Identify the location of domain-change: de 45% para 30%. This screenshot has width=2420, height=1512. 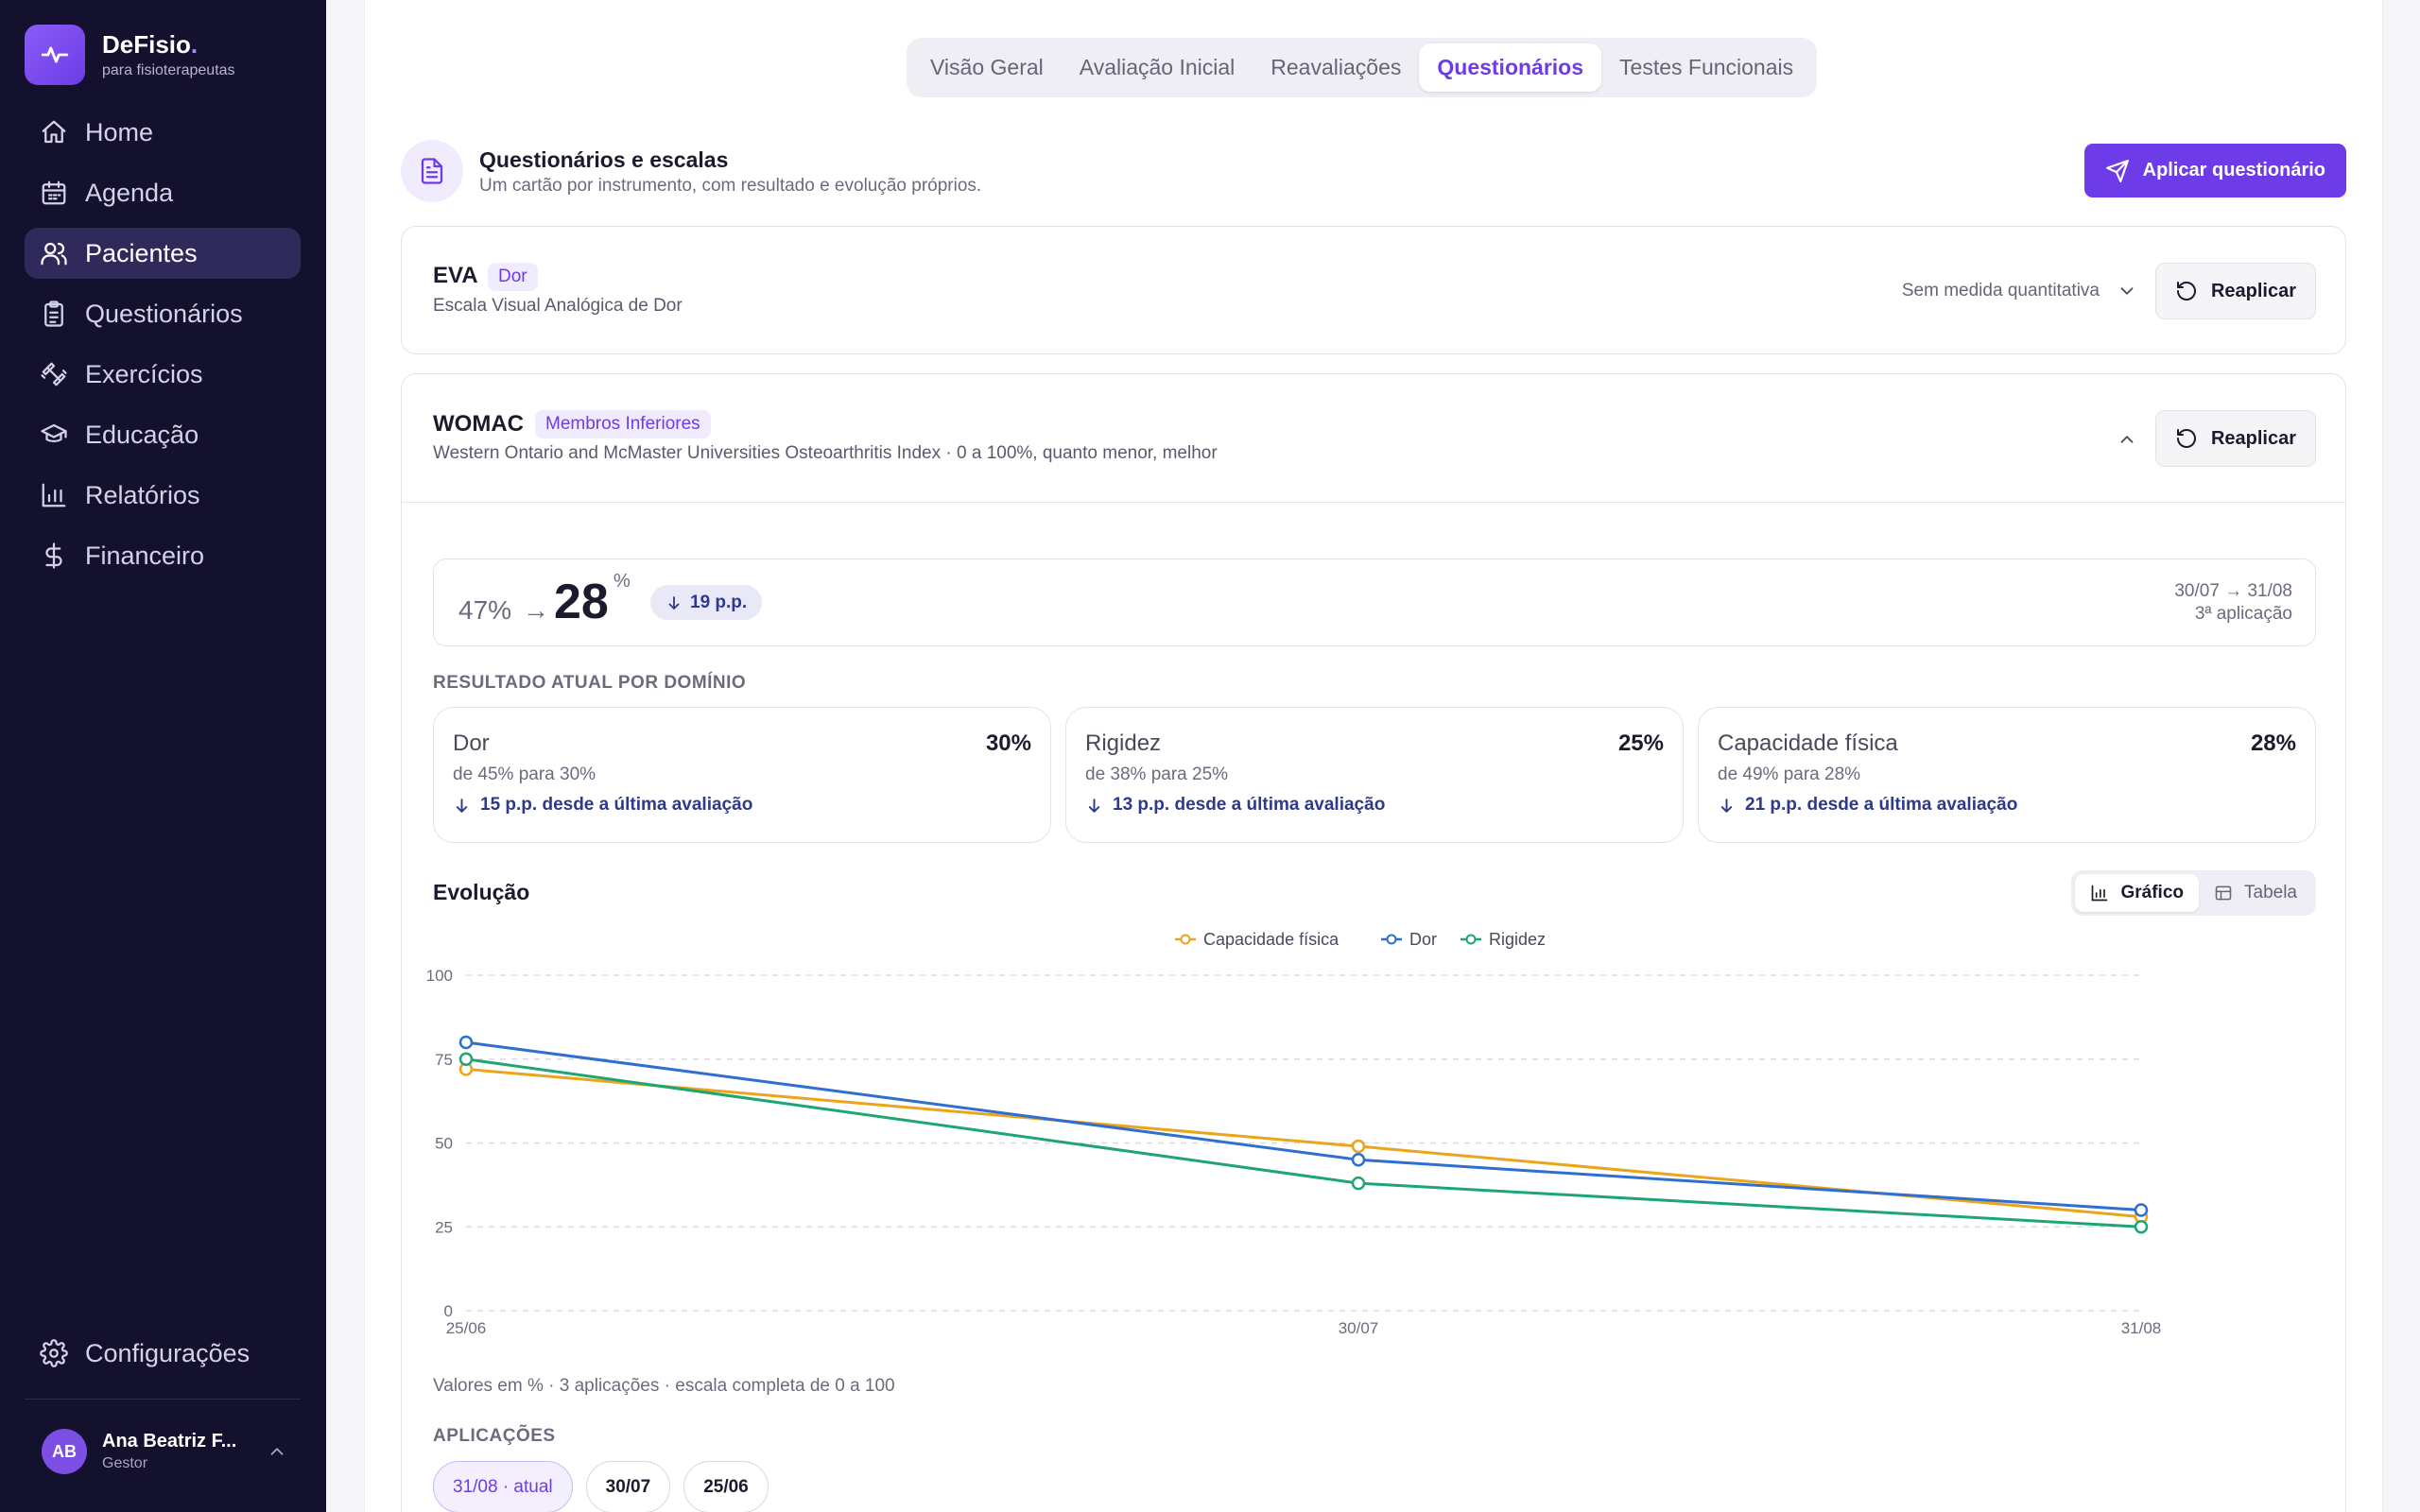
(525, 774).